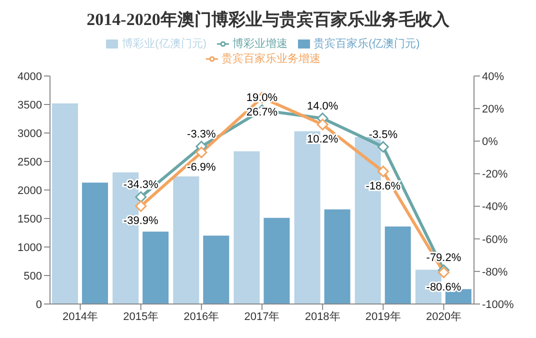  Describe the element at coordinates (260, 44) in the screenshot. I see `legend-label: 博彩业增速` at that location.